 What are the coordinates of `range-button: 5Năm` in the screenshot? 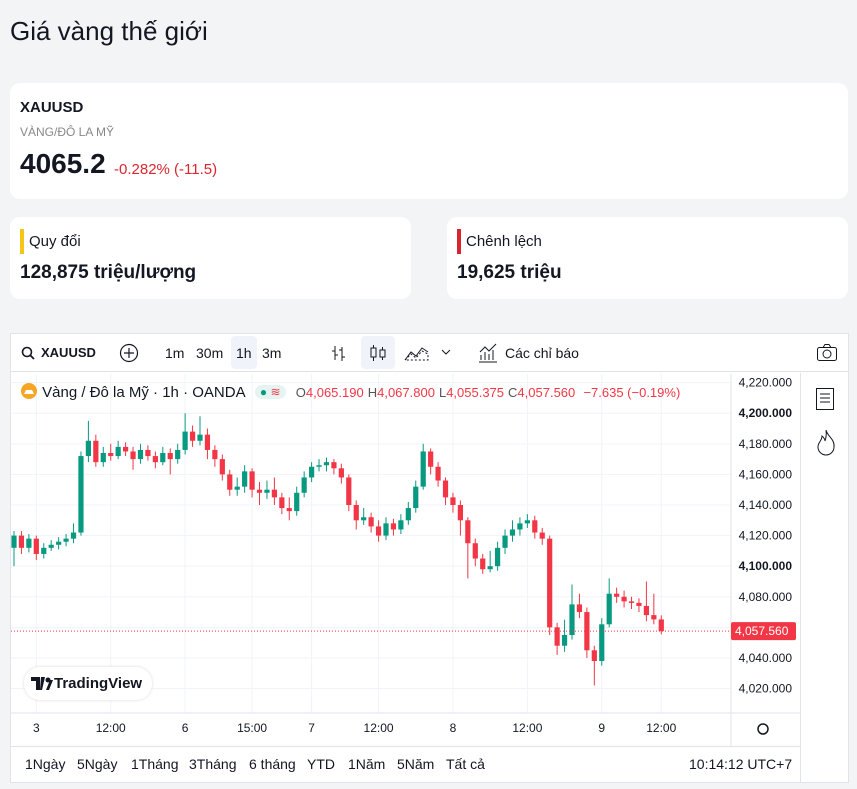 It's located at (416, 764).